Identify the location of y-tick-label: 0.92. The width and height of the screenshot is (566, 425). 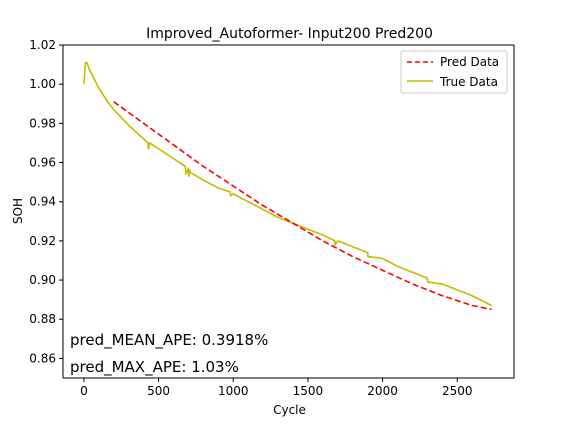
(42, 241).